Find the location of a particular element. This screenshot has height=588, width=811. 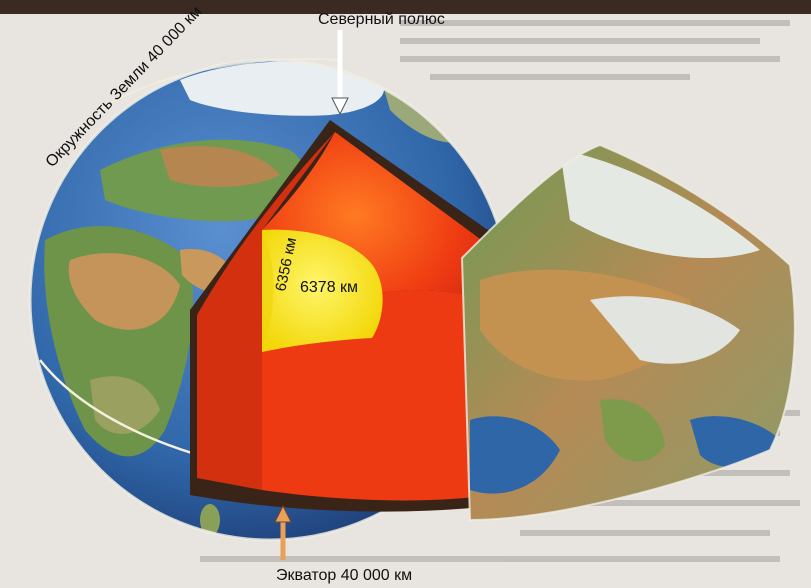

equator-label: Экватор 40 000 км is located at coordinates (344, 575).